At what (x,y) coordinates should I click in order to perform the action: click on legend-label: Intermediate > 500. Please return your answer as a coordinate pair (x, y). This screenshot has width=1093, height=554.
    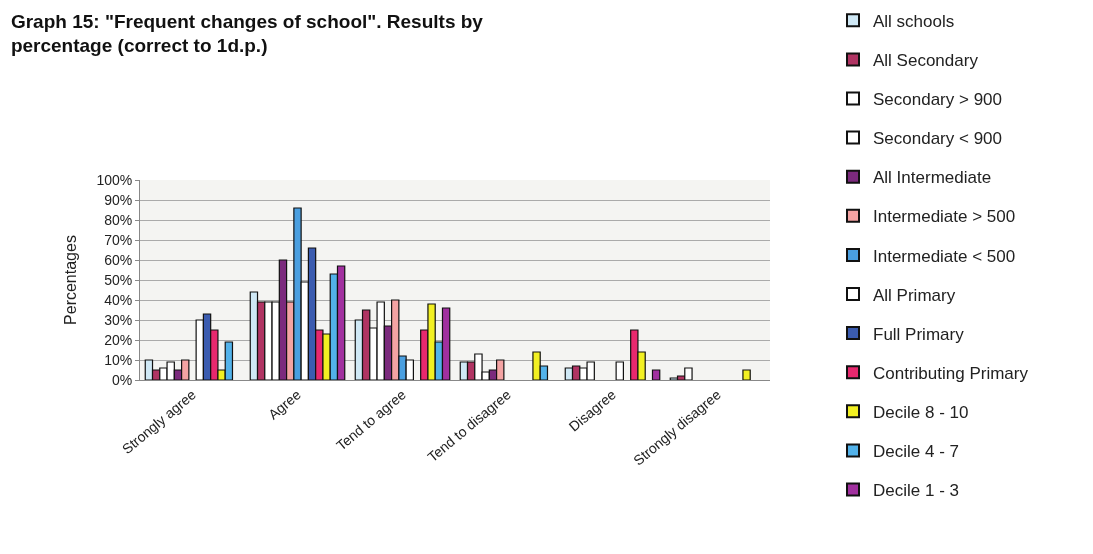
    Looking at the image, I should click on (944, 217).